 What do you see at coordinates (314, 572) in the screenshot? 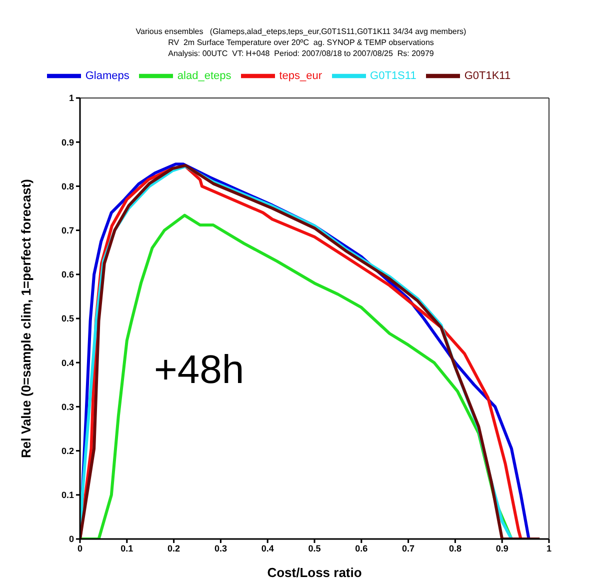
I see `x-axis-title: Cost/Loss ratio` at bounding box center [314, 572].